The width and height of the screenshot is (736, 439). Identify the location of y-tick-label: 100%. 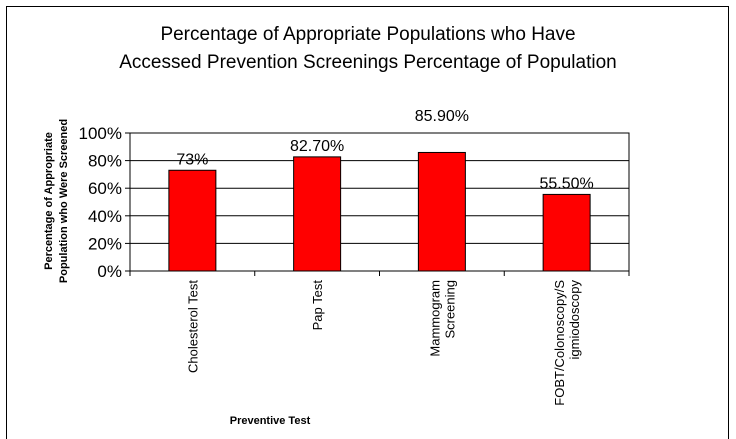
(100, 133).